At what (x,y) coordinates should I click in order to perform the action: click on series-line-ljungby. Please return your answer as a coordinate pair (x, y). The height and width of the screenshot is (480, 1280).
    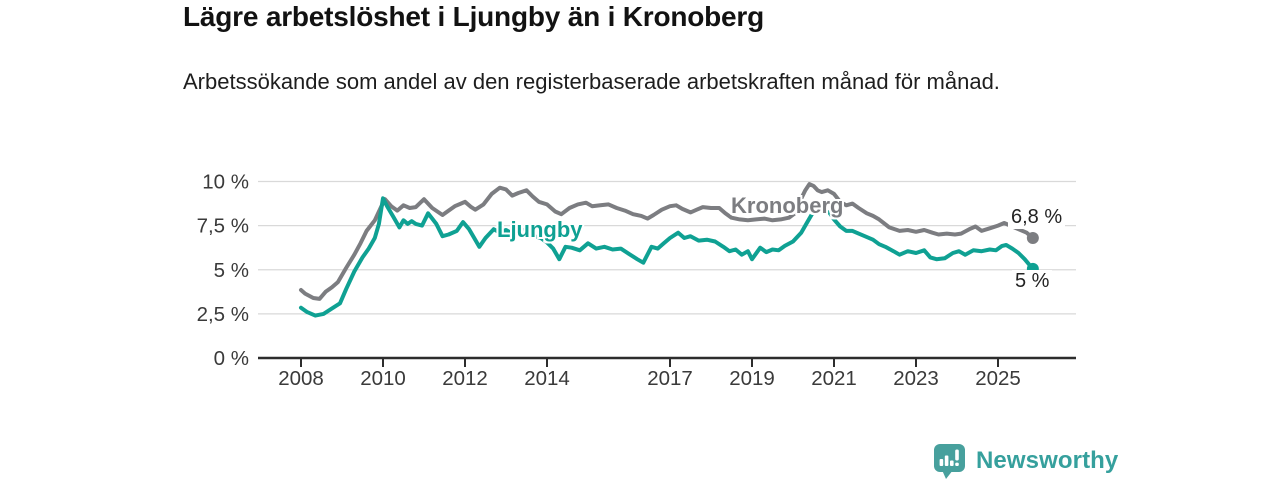
    Looking at the image, I should click on (667, 257).